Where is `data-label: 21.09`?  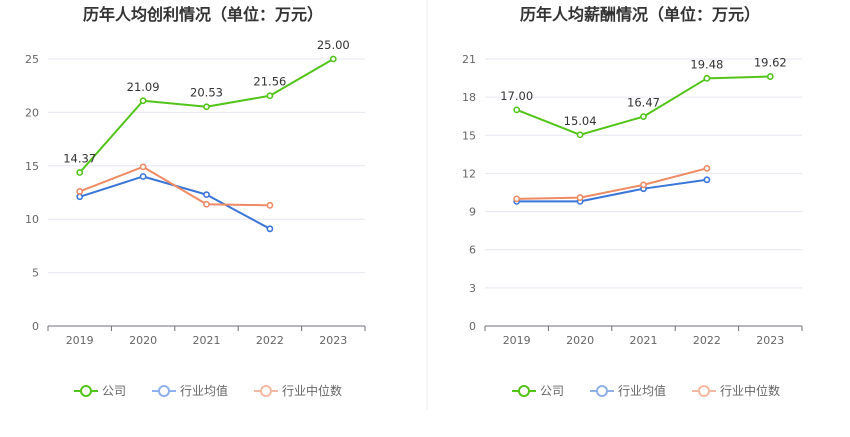
data-label: 21.09 is located at coordinates (143, 87).